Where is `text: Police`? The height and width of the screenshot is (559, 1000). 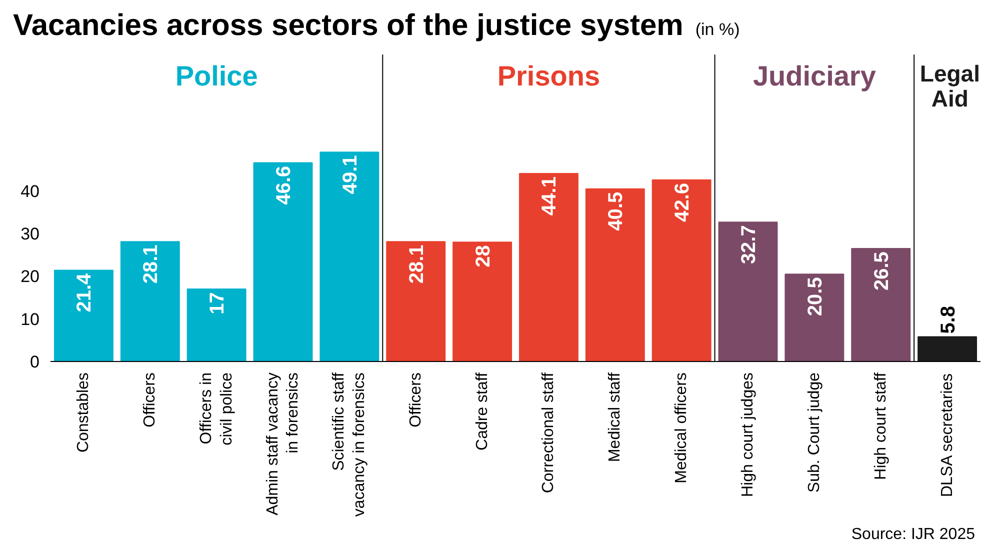
text: Police is located at coordinates (216, 76).